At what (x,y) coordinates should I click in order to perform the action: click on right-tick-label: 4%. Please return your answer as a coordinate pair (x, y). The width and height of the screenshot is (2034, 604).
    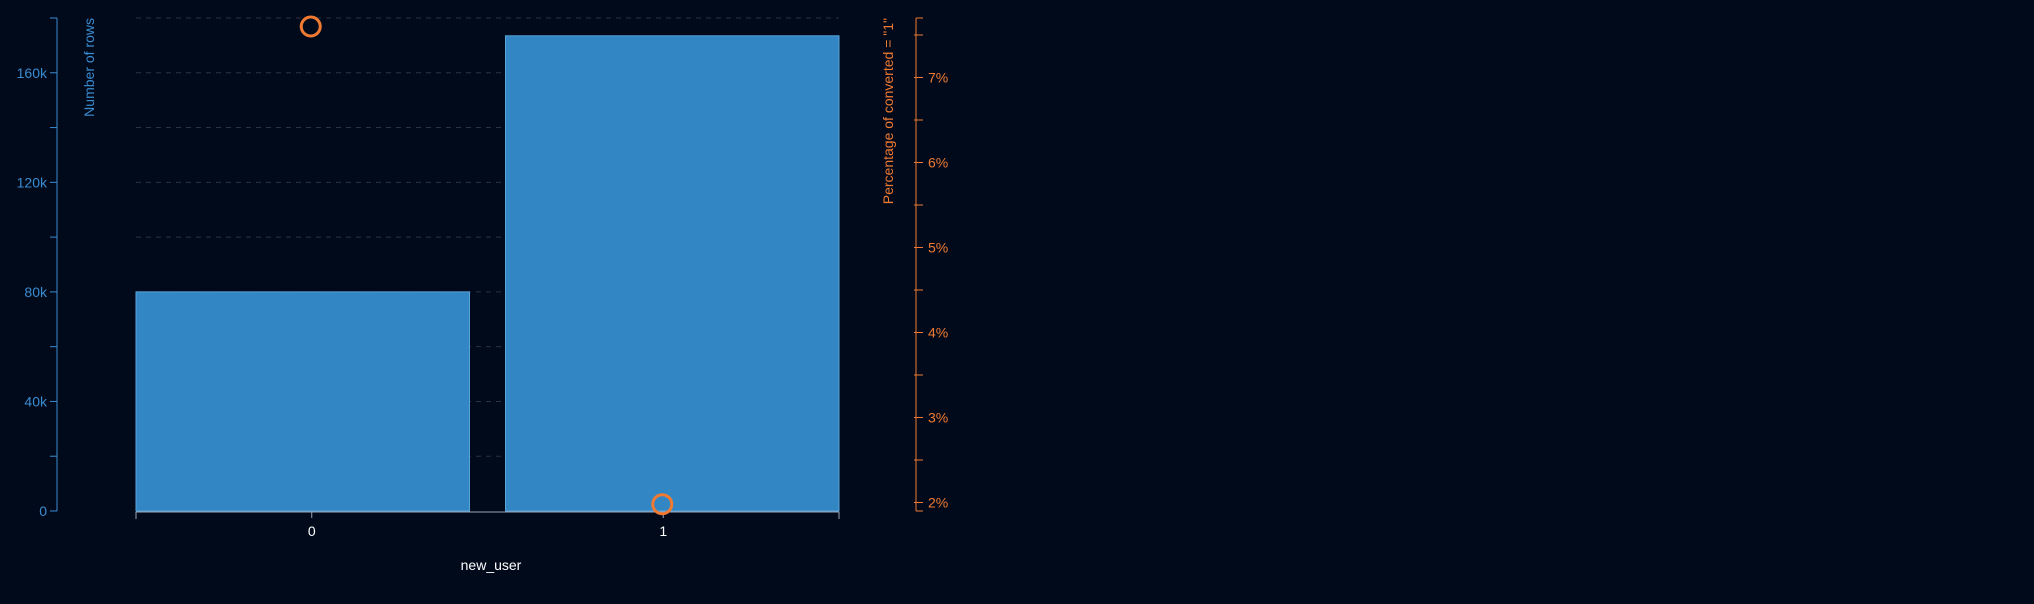
    Looking at the image, I should click on (938, 333).